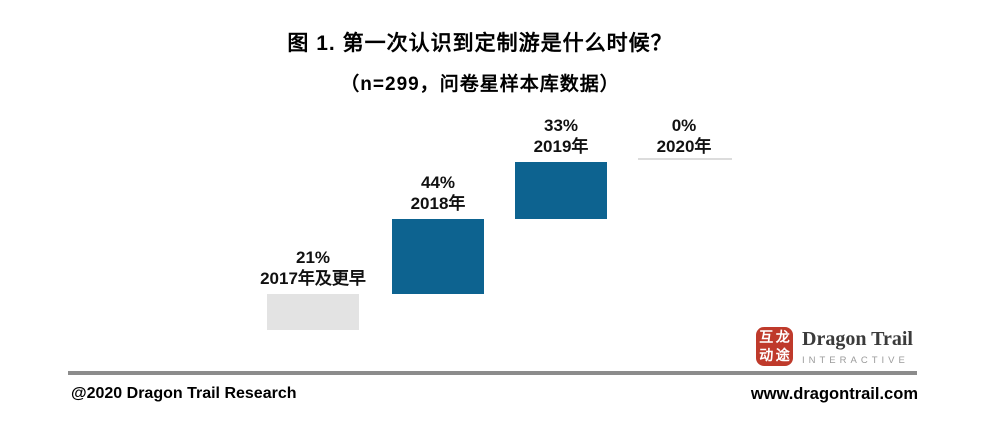 This screenshot has width=1002, height=442. Describe the element at coordinates (438, 182) in the screenshot. I see `bar-value-label: 44%` at that location.